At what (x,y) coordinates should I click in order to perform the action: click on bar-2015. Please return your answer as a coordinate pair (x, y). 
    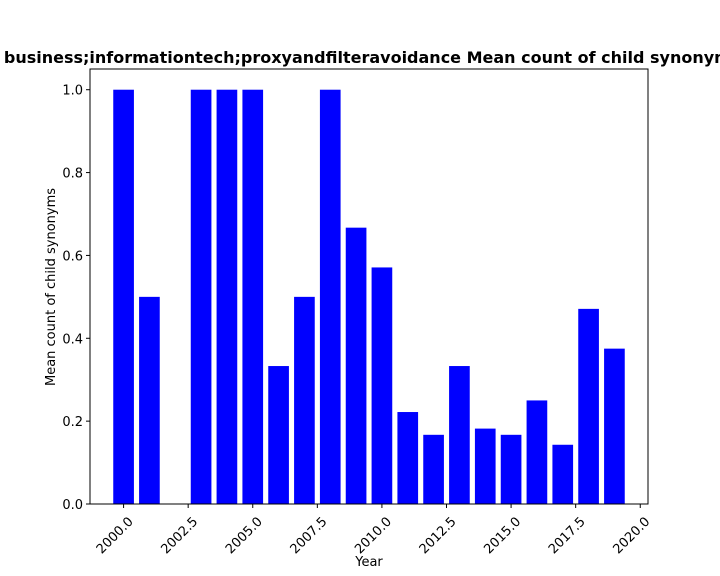
    Looking at the image, I should click on (511, 469).